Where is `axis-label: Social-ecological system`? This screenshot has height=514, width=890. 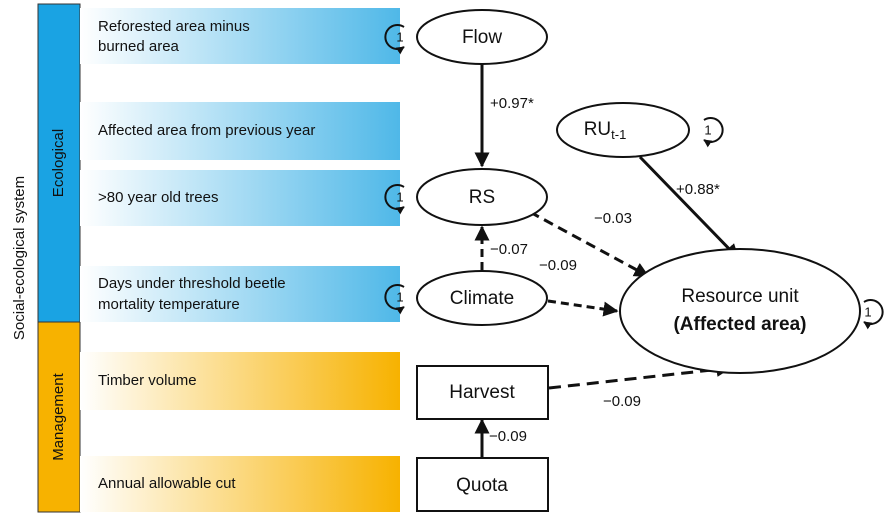 axis-label: Social-ecological system is located at coordinates (19, 258).